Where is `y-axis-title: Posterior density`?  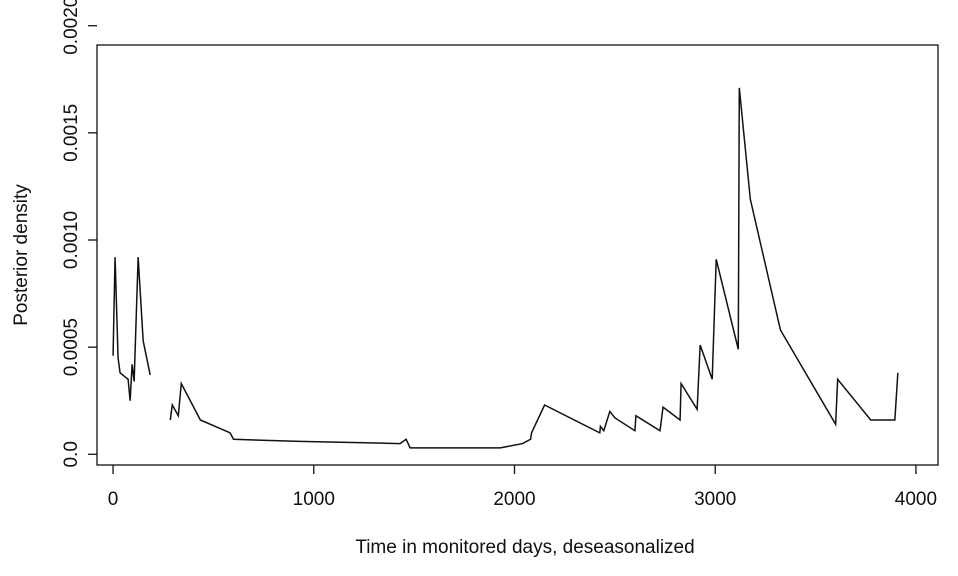
y-axis-title: Posterior density is located at coordinates (21, 255).